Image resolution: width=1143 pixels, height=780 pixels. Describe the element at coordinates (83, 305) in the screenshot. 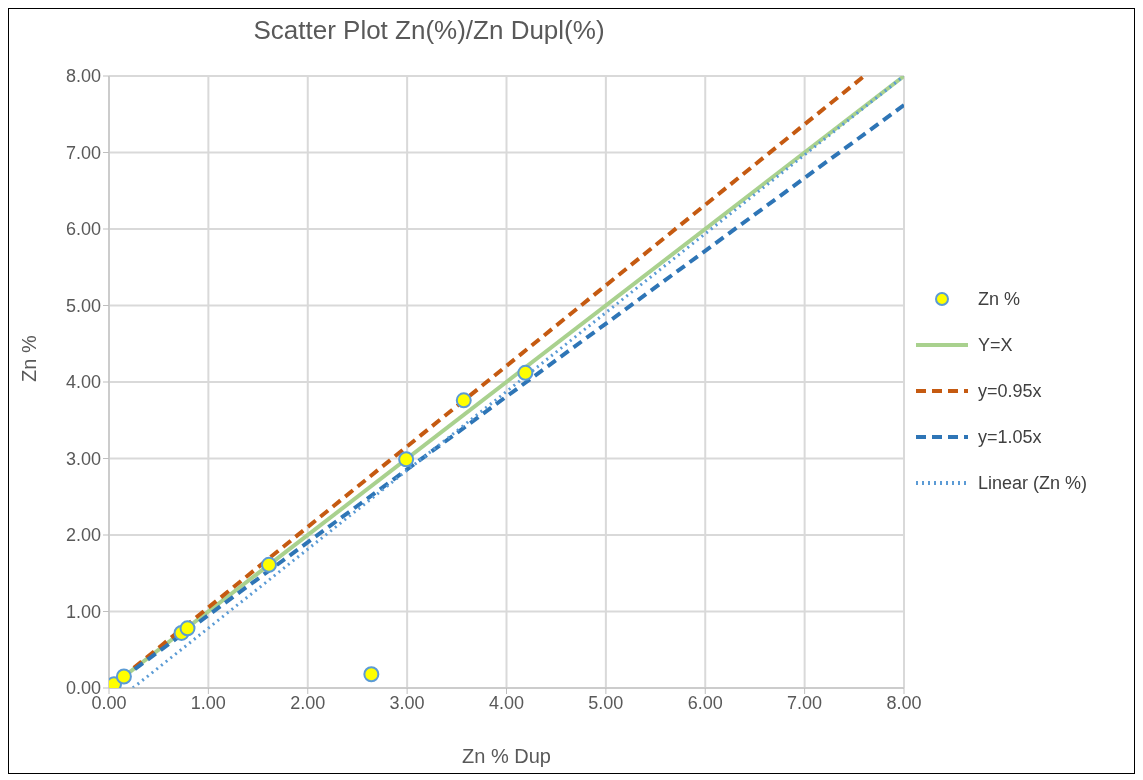

I see `y-tick-label: 5.00` at that location.